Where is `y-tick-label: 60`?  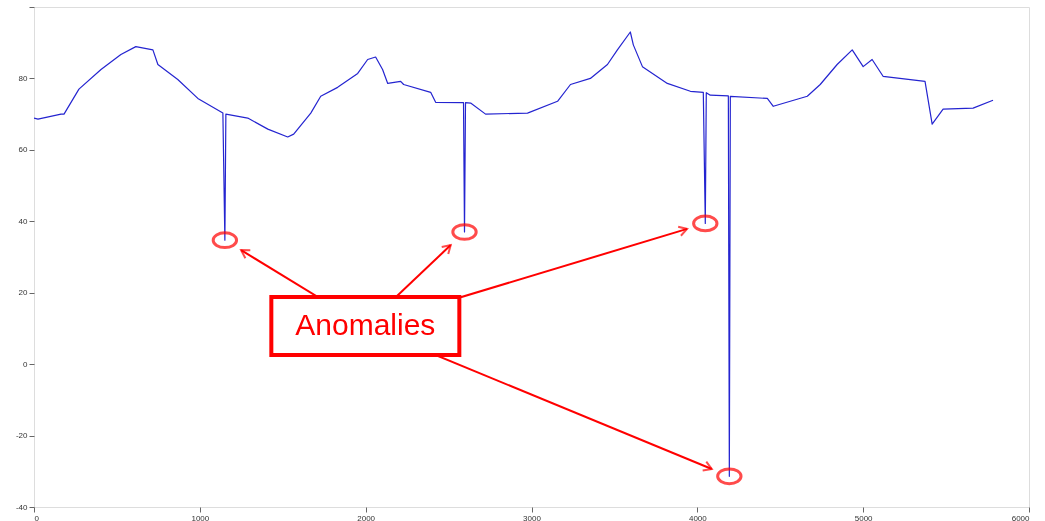
y-tick-label: 60 is located at coordinates (23, 150).